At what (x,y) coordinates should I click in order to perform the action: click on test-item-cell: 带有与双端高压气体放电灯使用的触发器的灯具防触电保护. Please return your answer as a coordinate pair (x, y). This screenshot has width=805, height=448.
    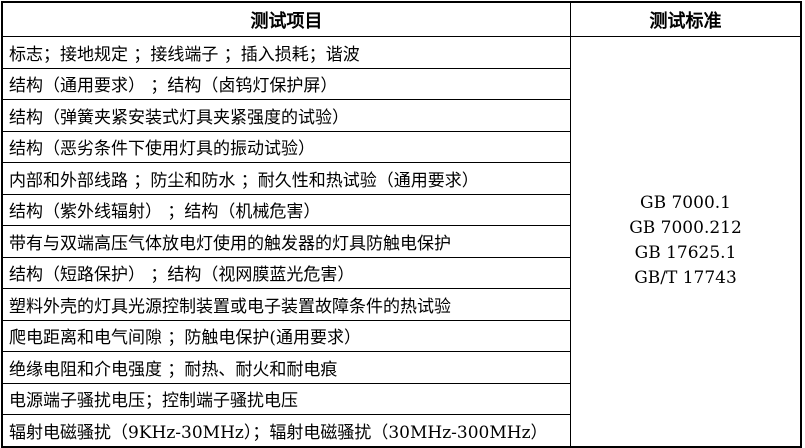
    Looking at the image, I should click on (286, 241).